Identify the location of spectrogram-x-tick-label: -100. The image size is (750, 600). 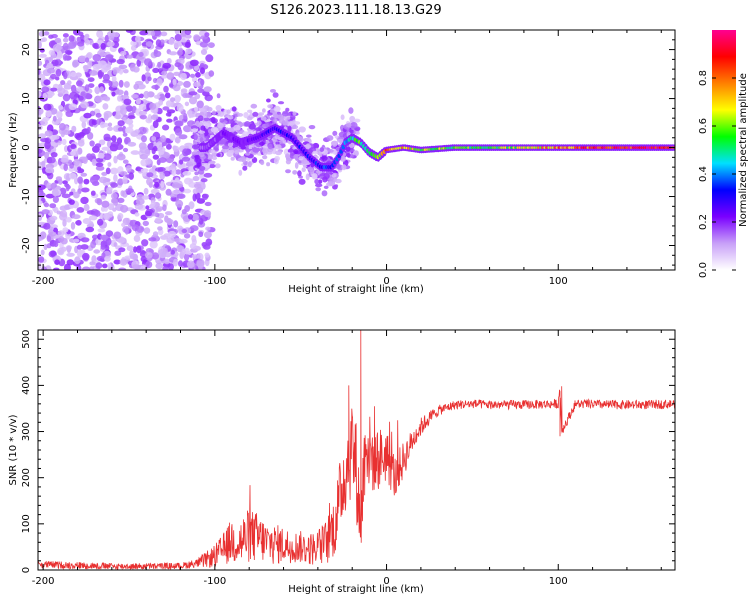
(214, 281).